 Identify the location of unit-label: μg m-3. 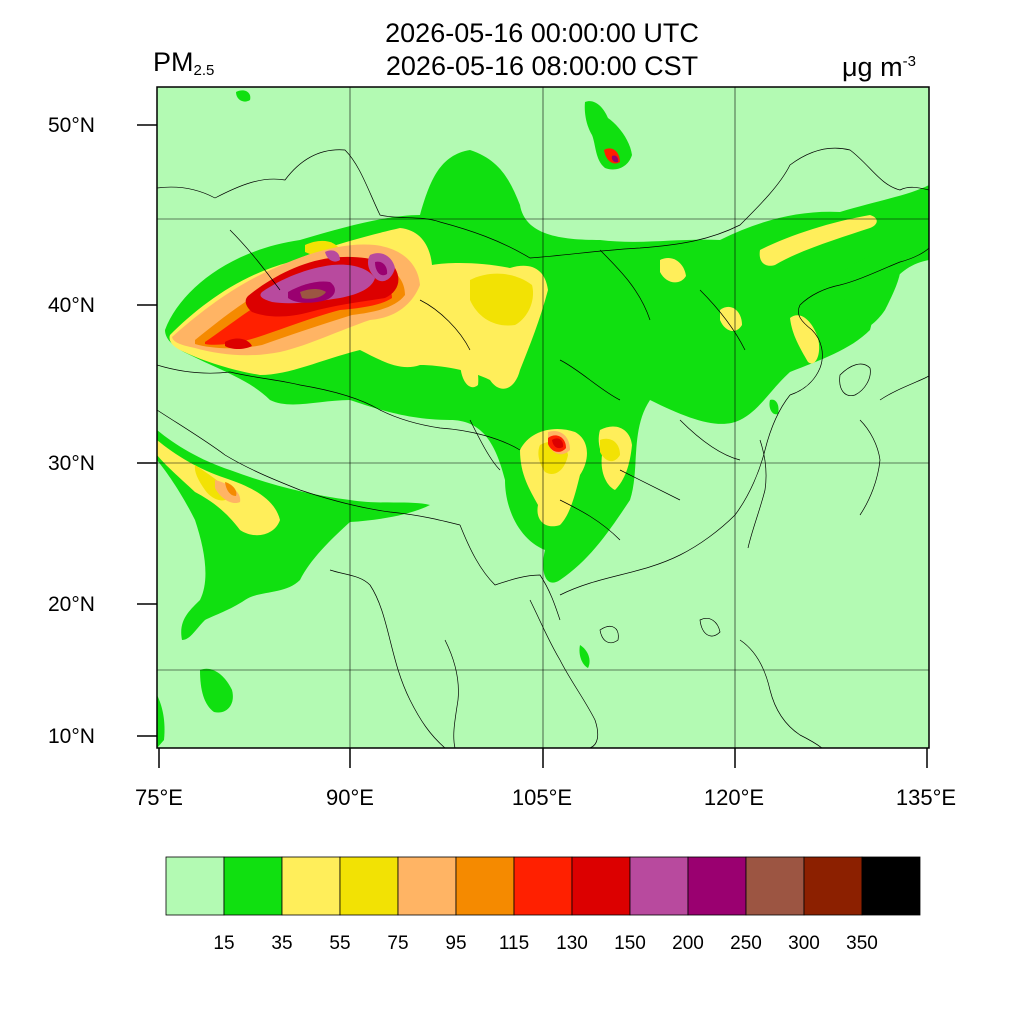
(879, 64).